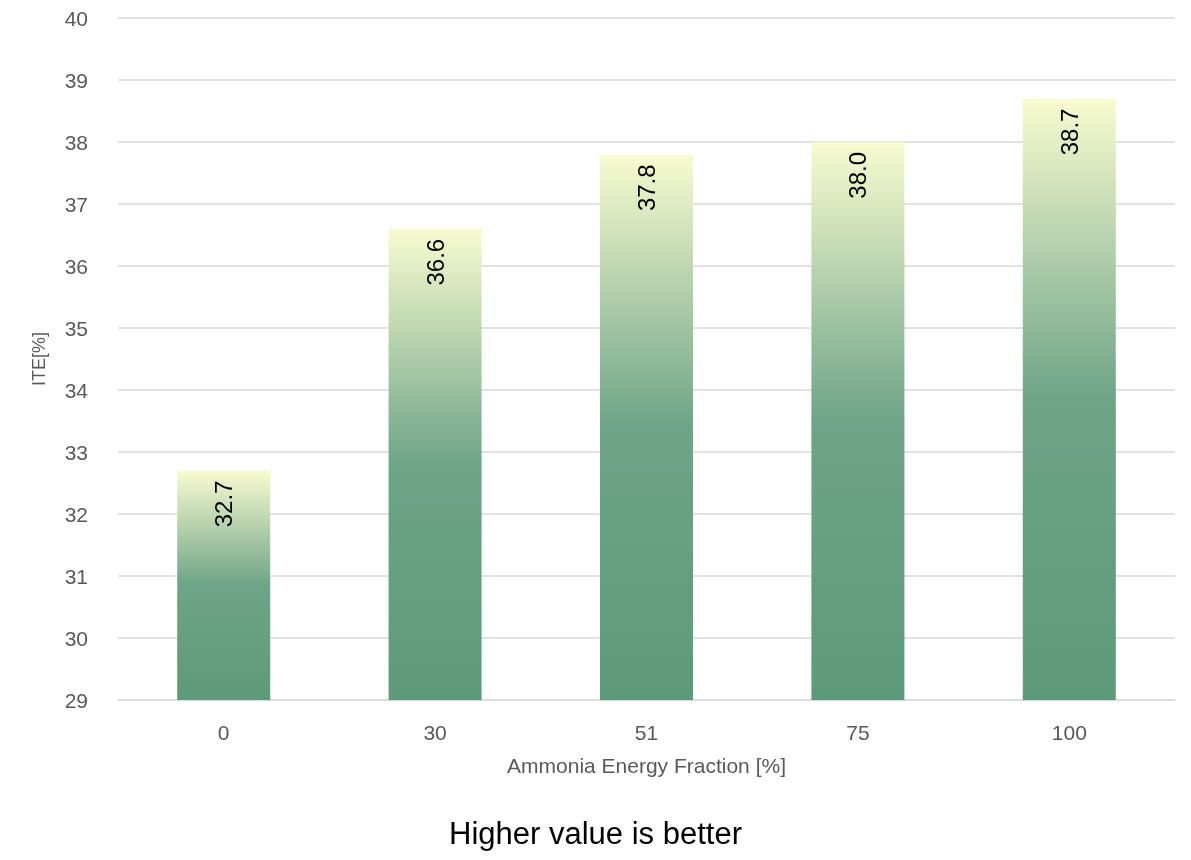  I want to click on data-label: 38.0, so click(858, 175).